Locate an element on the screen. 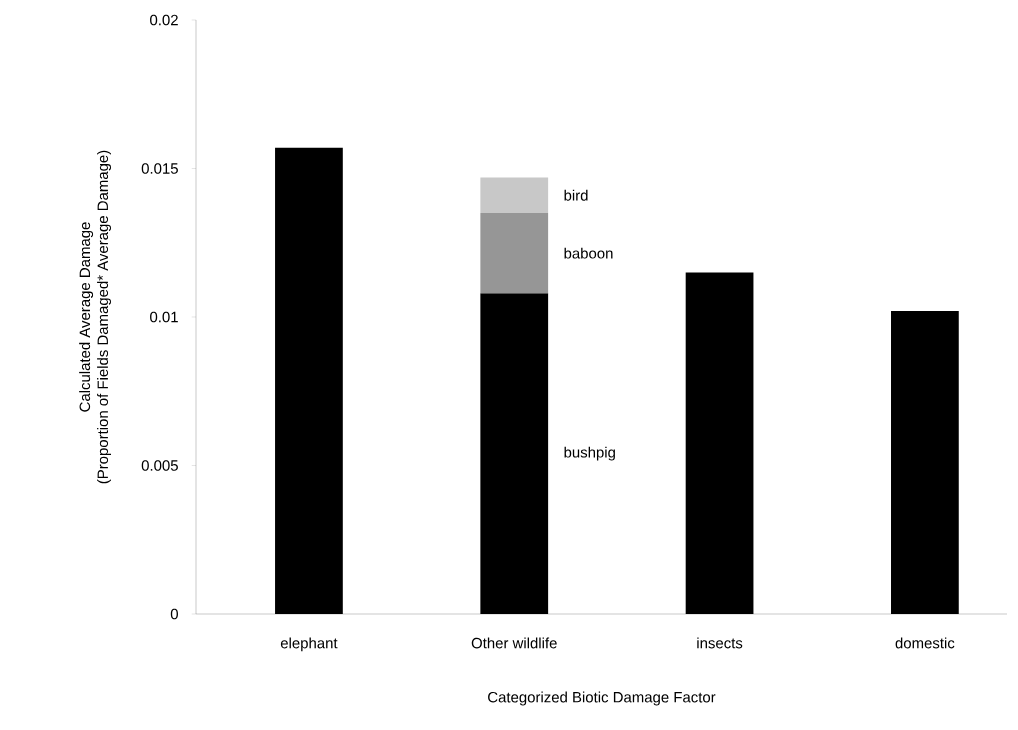  y-tick-label: 0 is located at coordinates (174, 614).